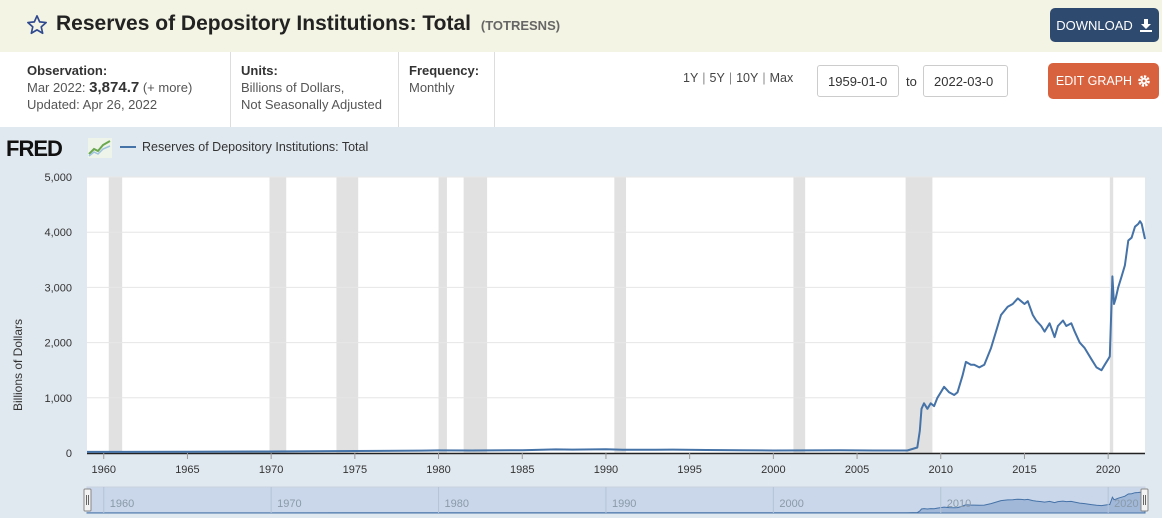 This screenshot has width=1162, height=518. What do you see at coordinates (457, 504) in the screenshot?
I see `navigator-tick-label: 1980` at bounding box center [457, 504].